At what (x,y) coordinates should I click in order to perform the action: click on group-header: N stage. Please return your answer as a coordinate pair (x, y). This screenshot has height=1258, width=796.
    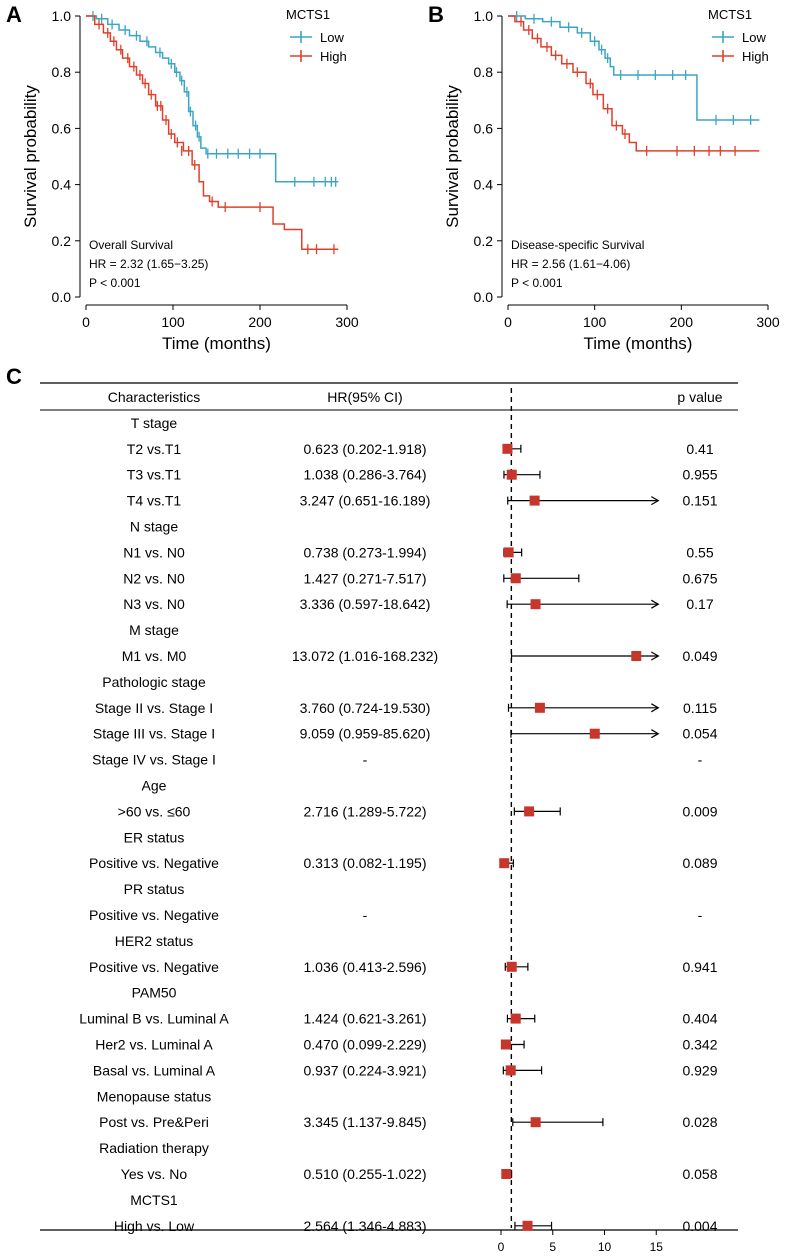
    Looking at the image, I should click on (154, 527).